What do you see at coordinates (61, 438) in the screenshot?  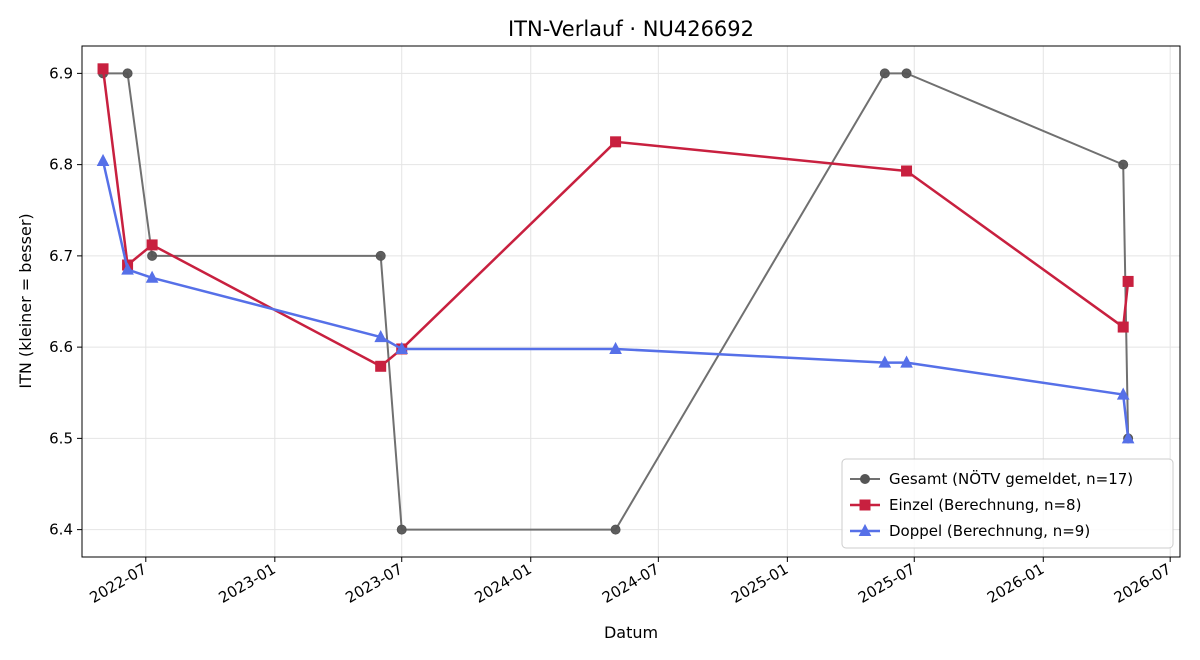 I see `y-tick-label: 6.5` at bounding box center [61, 438].